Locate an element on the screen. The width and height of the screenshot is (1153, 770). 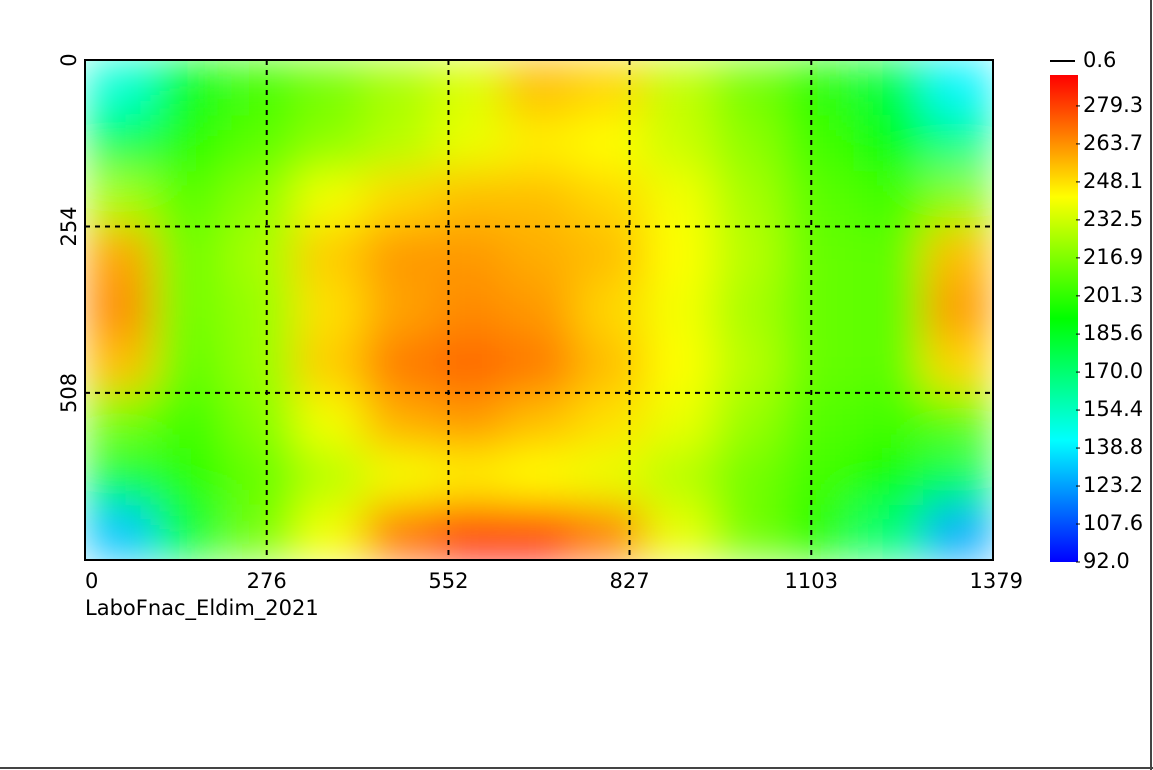
x-tick-label: 0 is located at coordinates (91, 581).